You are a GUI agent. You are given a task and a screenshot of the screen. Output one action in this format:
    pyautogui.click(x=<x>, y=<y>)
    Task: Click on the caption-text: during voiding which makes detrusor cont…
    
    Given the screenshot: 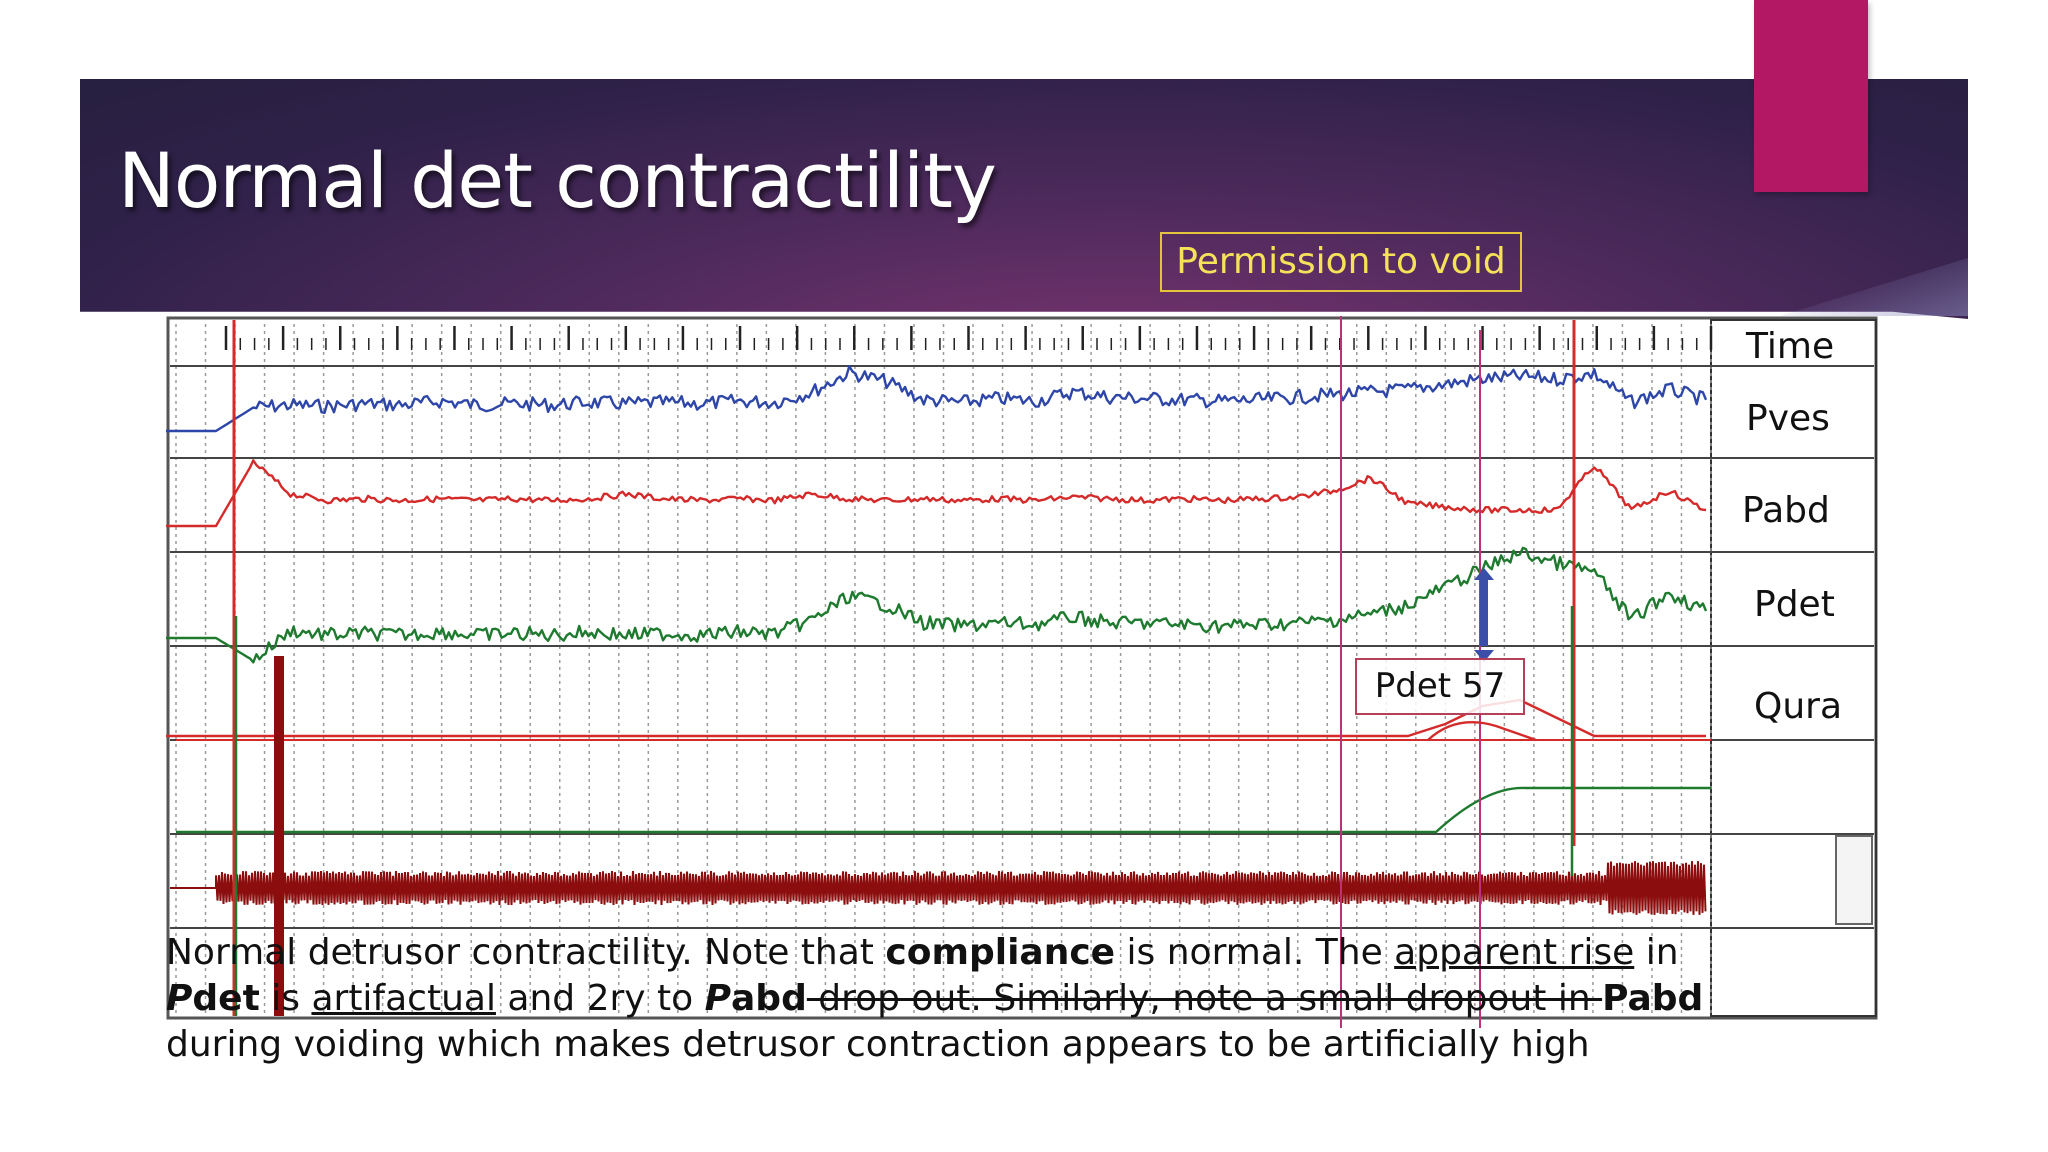 What is the action you would take?
    pyautogui.click(x=878, y=1044)
    